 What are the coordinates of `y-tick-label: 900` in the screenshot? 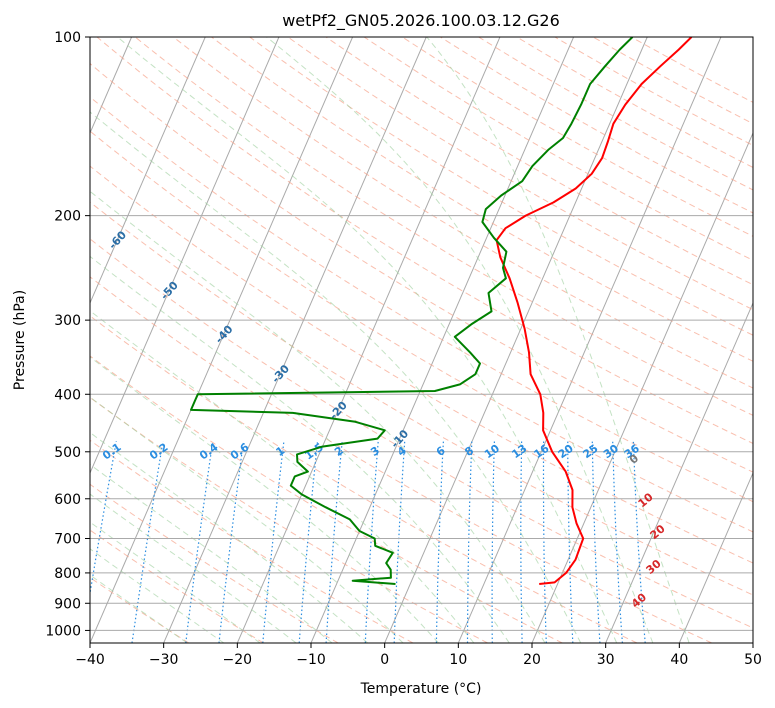 It's located at (67, 604).